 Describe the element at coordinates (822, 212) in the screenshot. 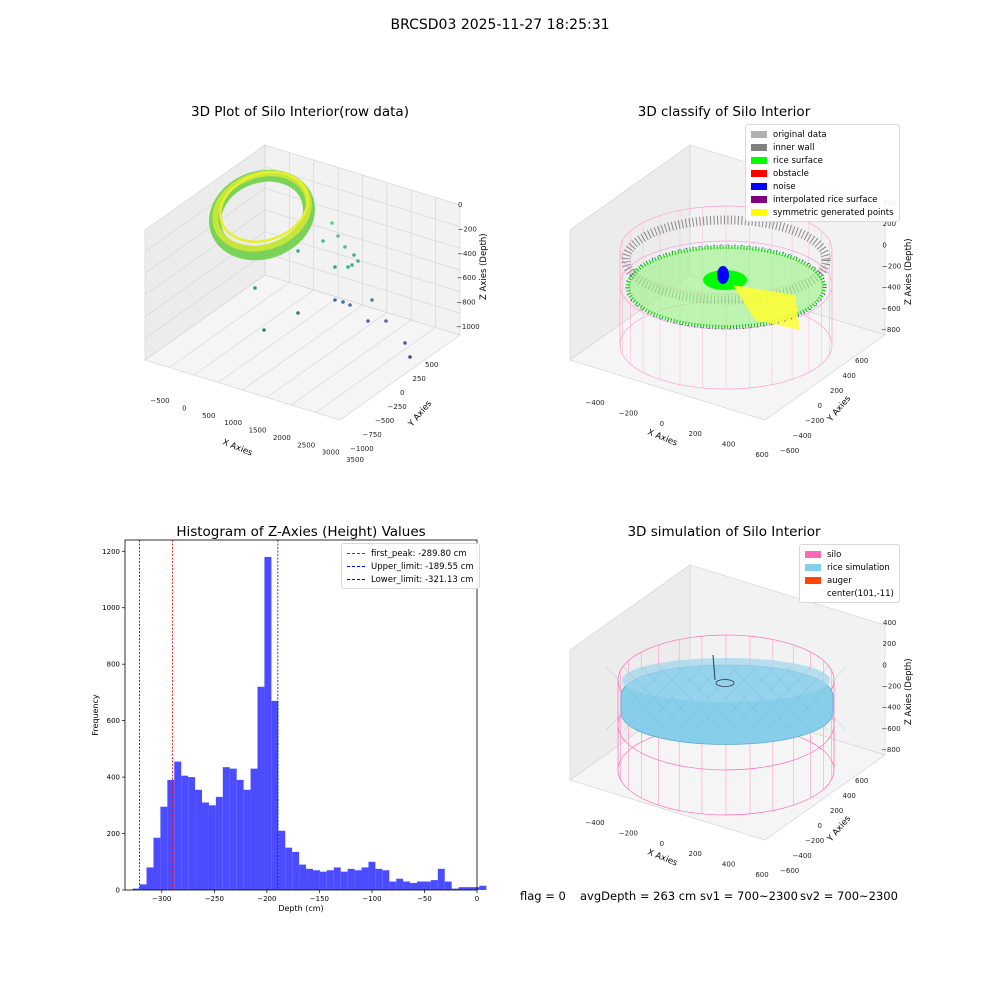

I see `legend-entry: symmetric generated points` at that location.